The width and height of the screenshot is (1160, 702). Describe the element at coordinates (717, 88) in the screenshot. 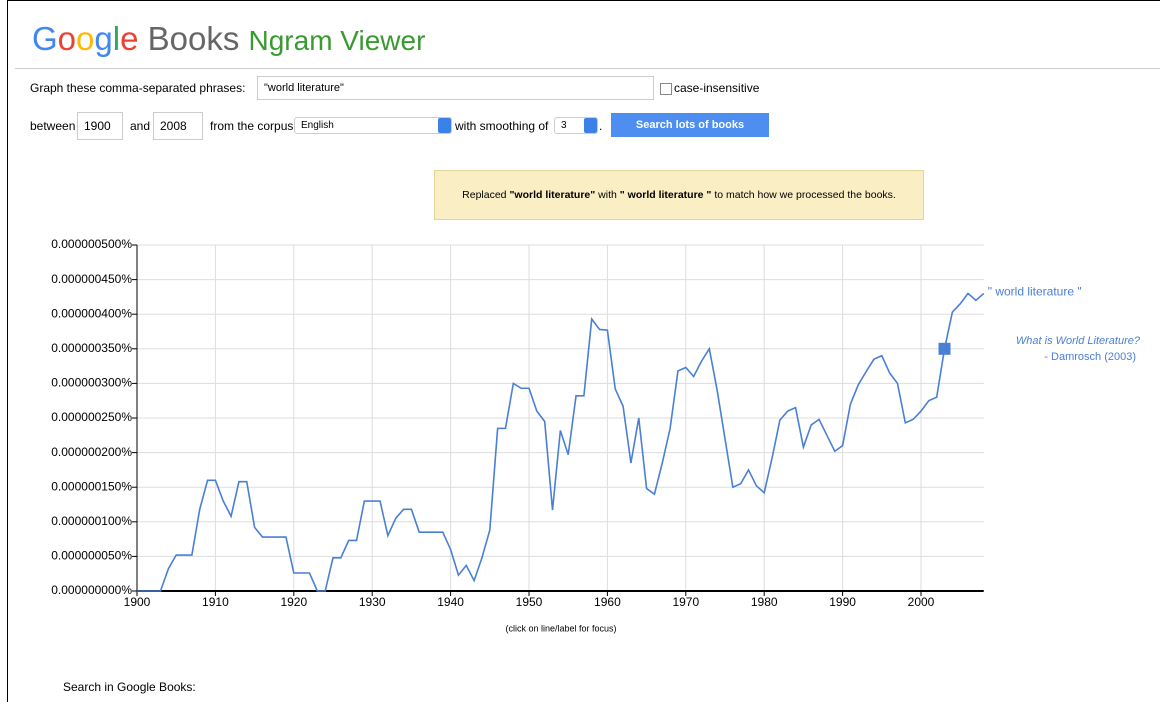

I see `case-label: case-insensitive` at that location.